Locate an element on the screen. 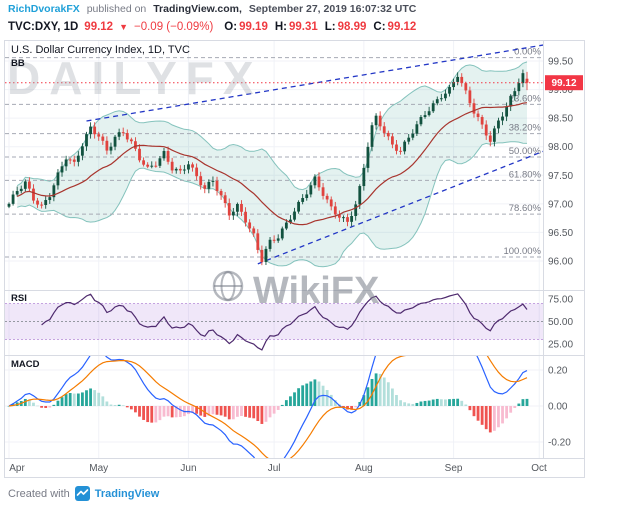 Image resolution: width=624 pixels, height=509 pixels. svg-text: Oct is located at coordinates (539, 468).